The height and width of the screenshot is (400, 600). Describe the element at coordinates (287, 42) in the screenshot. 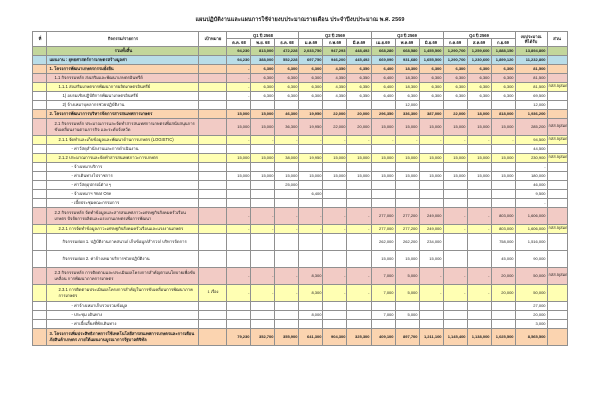

I see `col-header-month: ธ.ค. 68` at that location.